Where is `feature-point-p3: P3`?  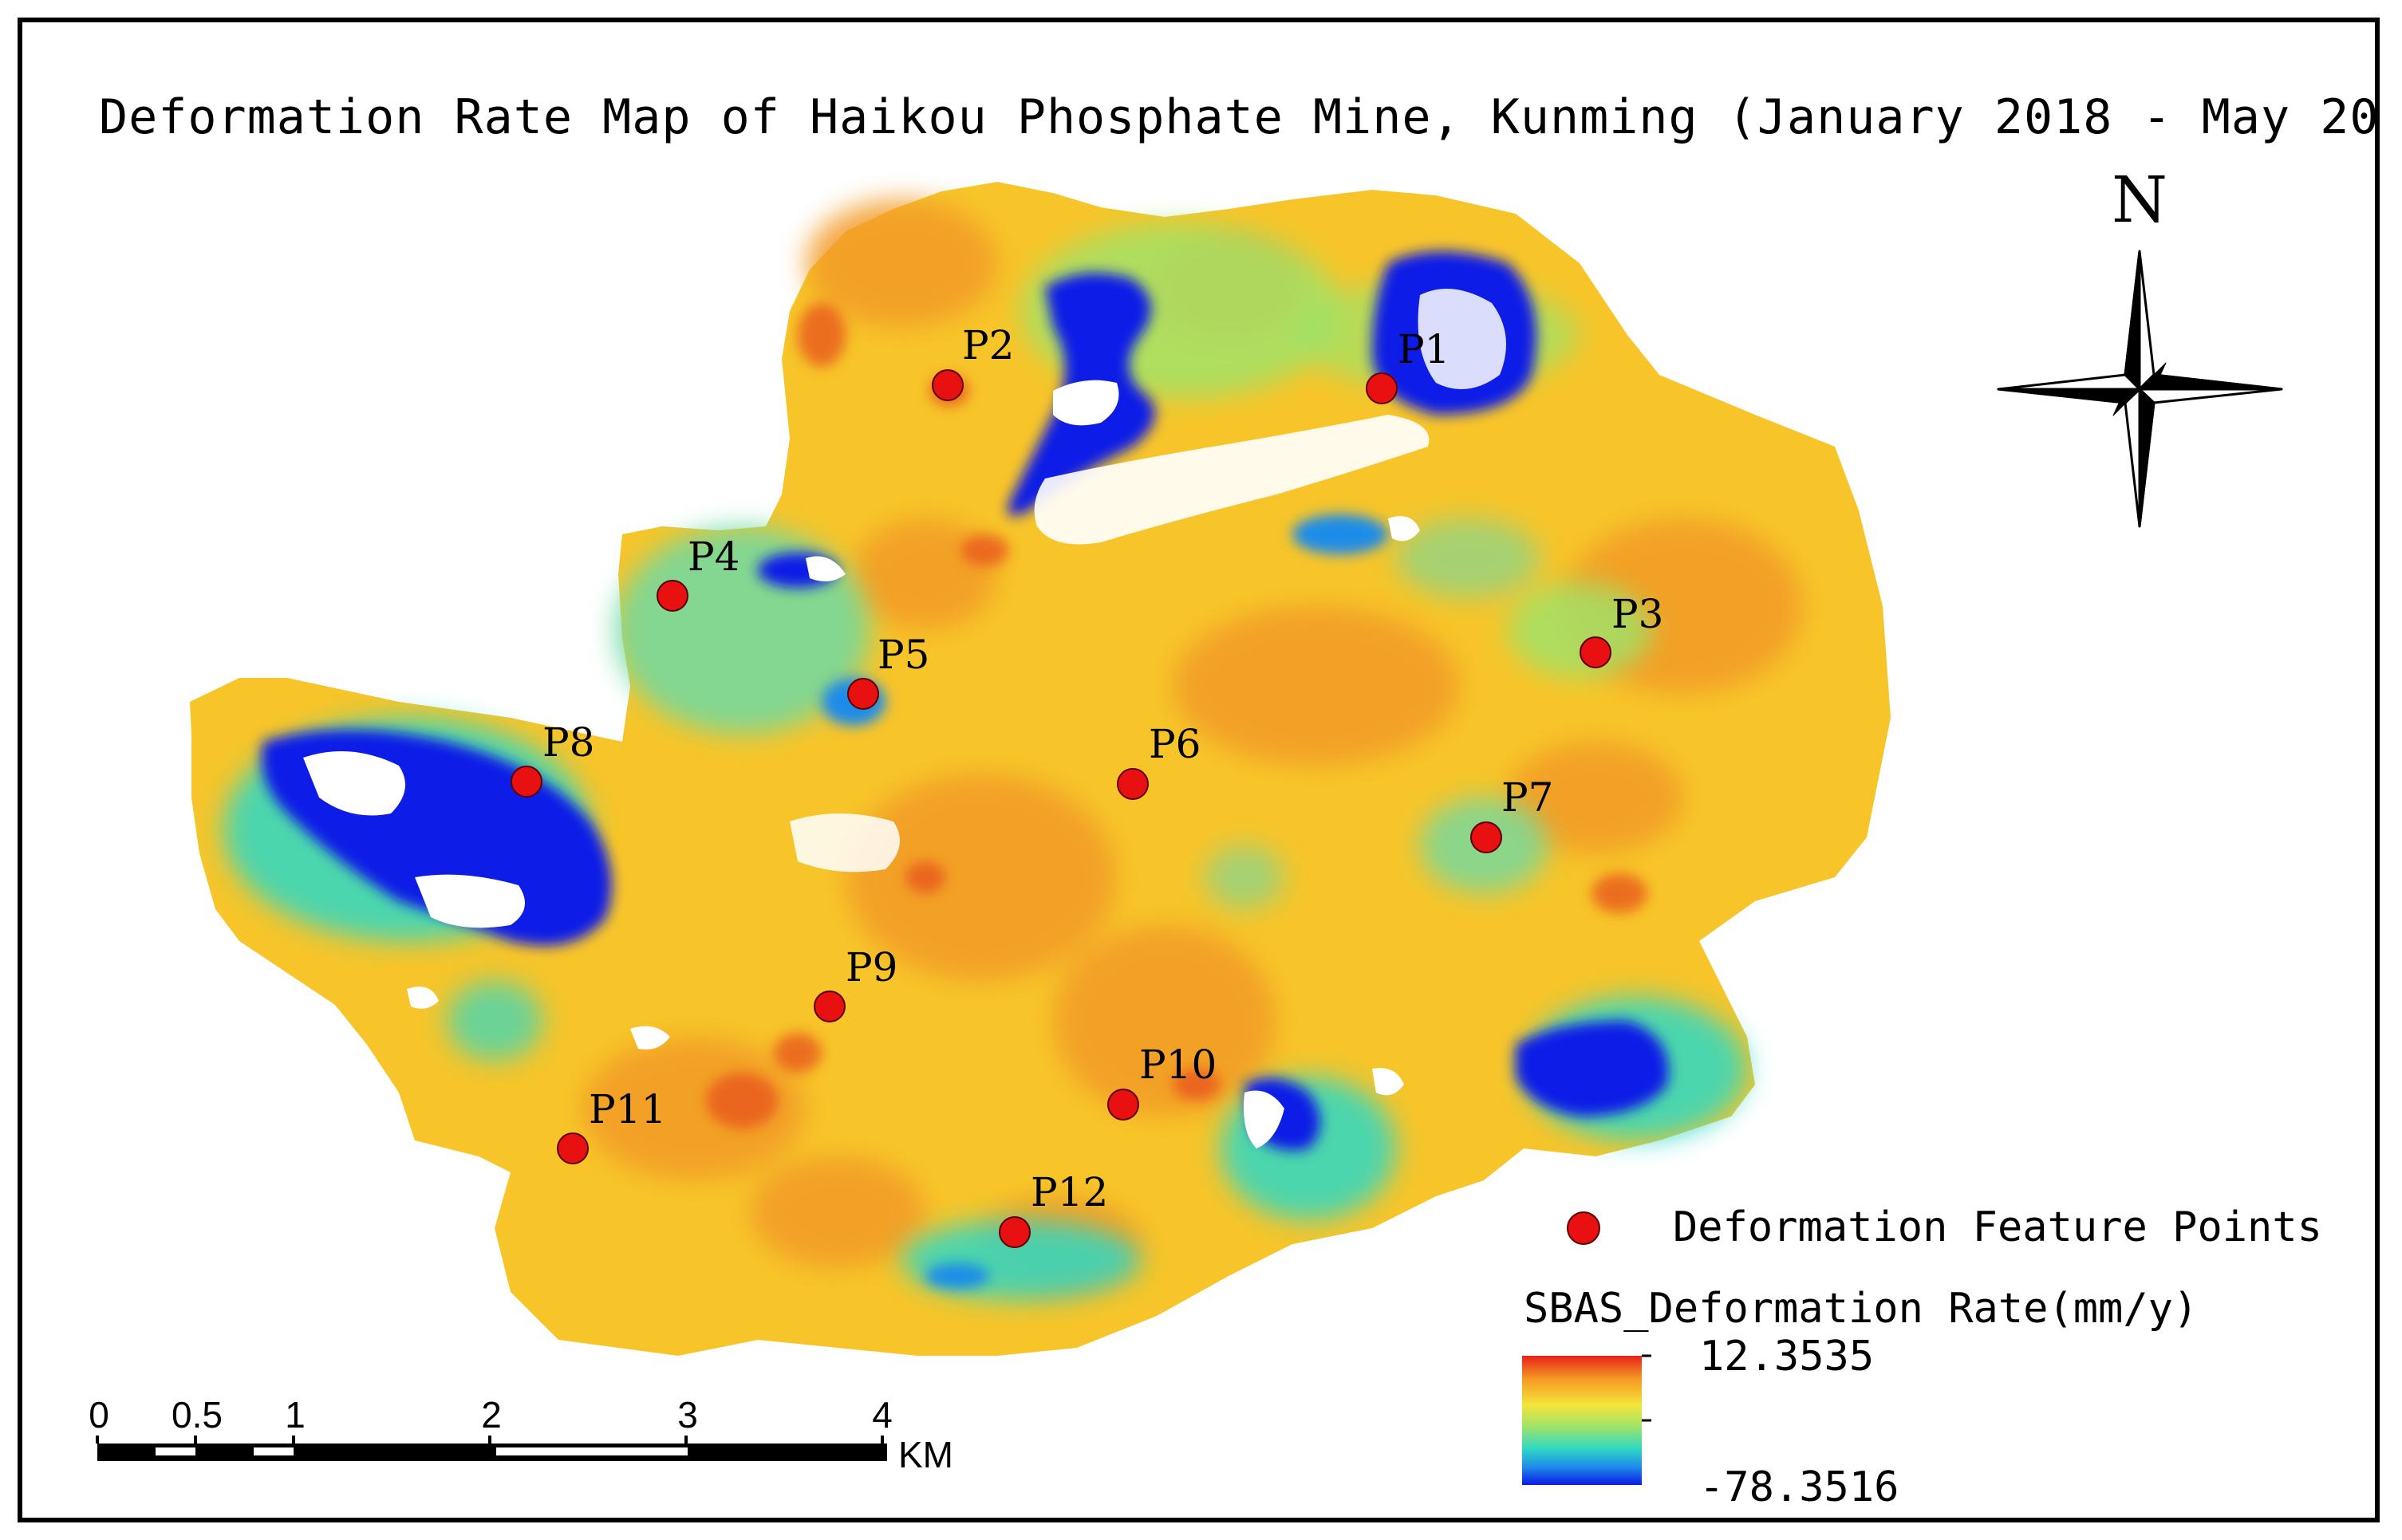 feature-point-p3: P3 is located at coordinates (1621, 629).